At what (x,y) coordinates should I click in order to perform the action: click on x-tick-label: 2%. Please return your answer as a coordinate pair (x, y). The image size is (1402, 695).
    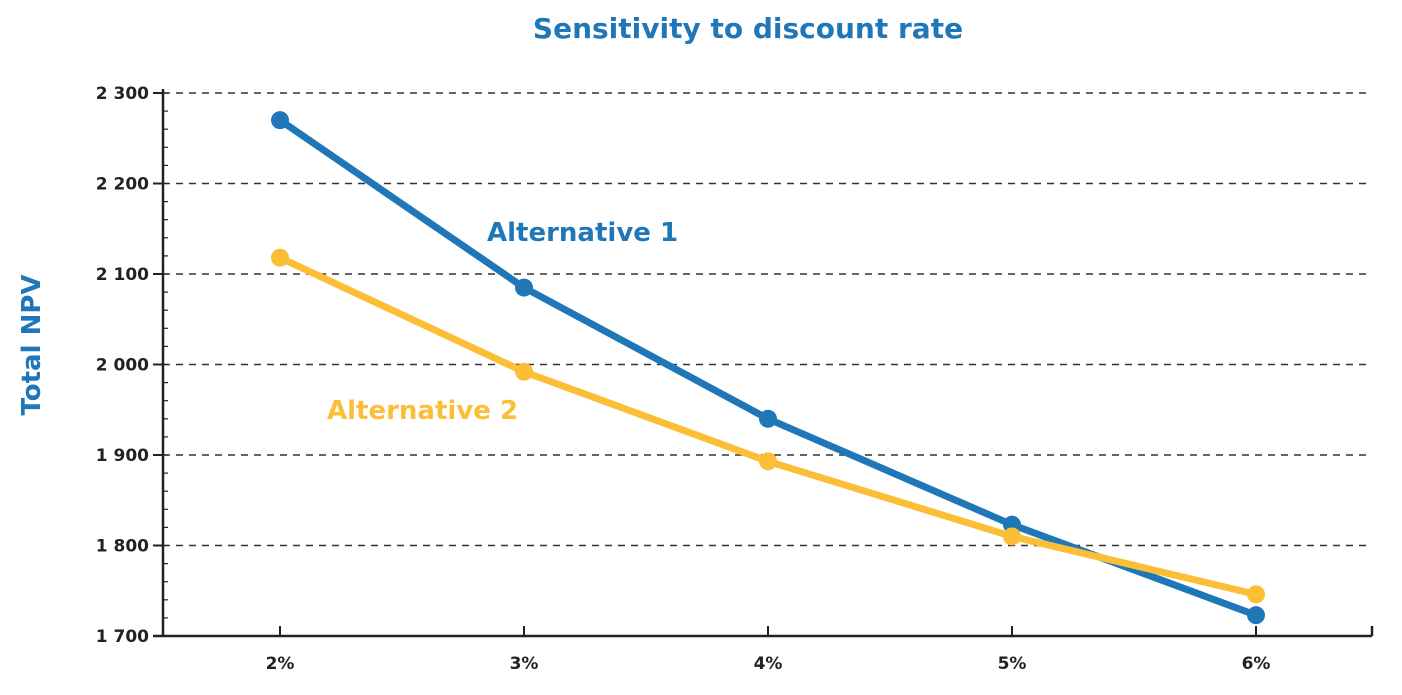
    Looking at the image, I should click on (280, 664).